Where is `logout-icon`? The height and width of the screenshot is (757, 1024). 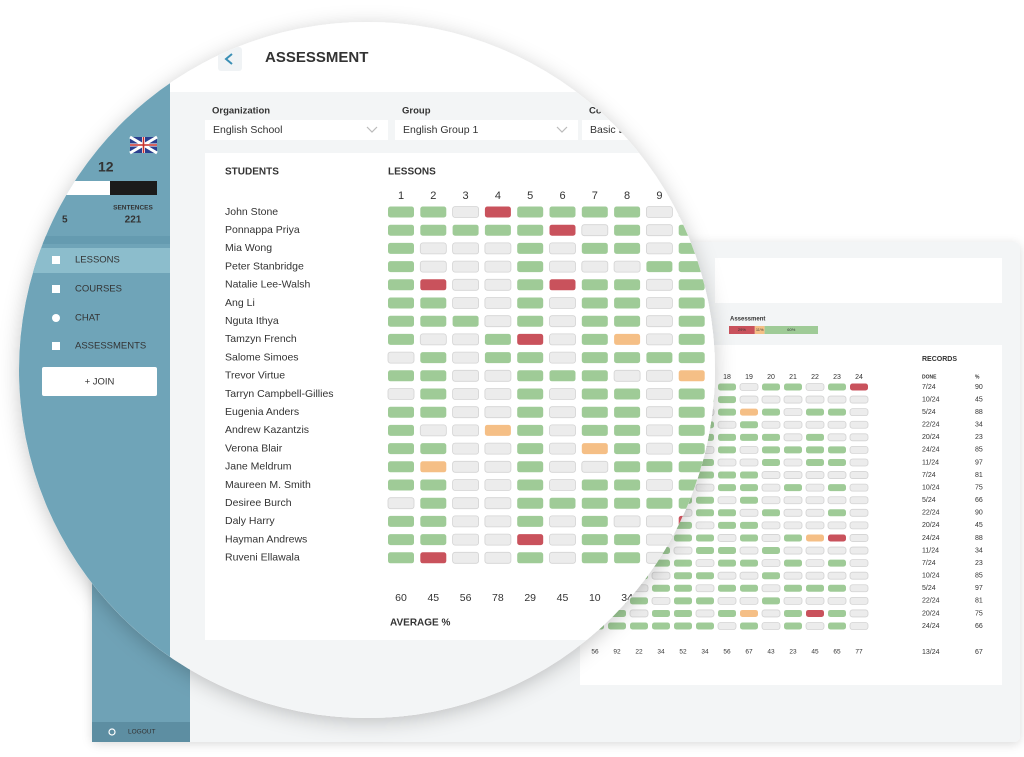 logout-icon is located at coordinates (112, 732).